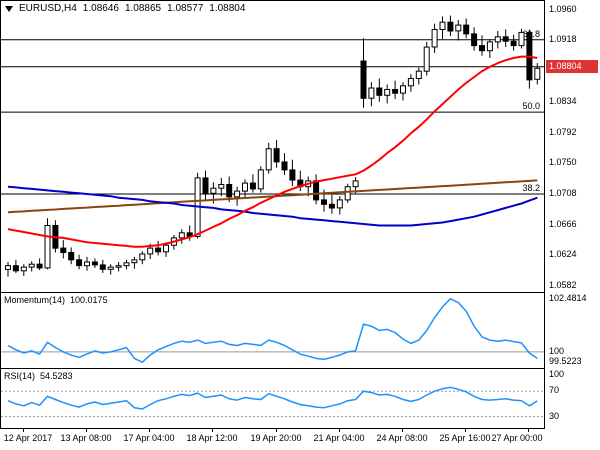 This screenshot has height=450, width=600. What do you see at coordinates (557, 350) in the screenshot?
I see `momentum-axis-label: 100` at bounding box center [557, 350].